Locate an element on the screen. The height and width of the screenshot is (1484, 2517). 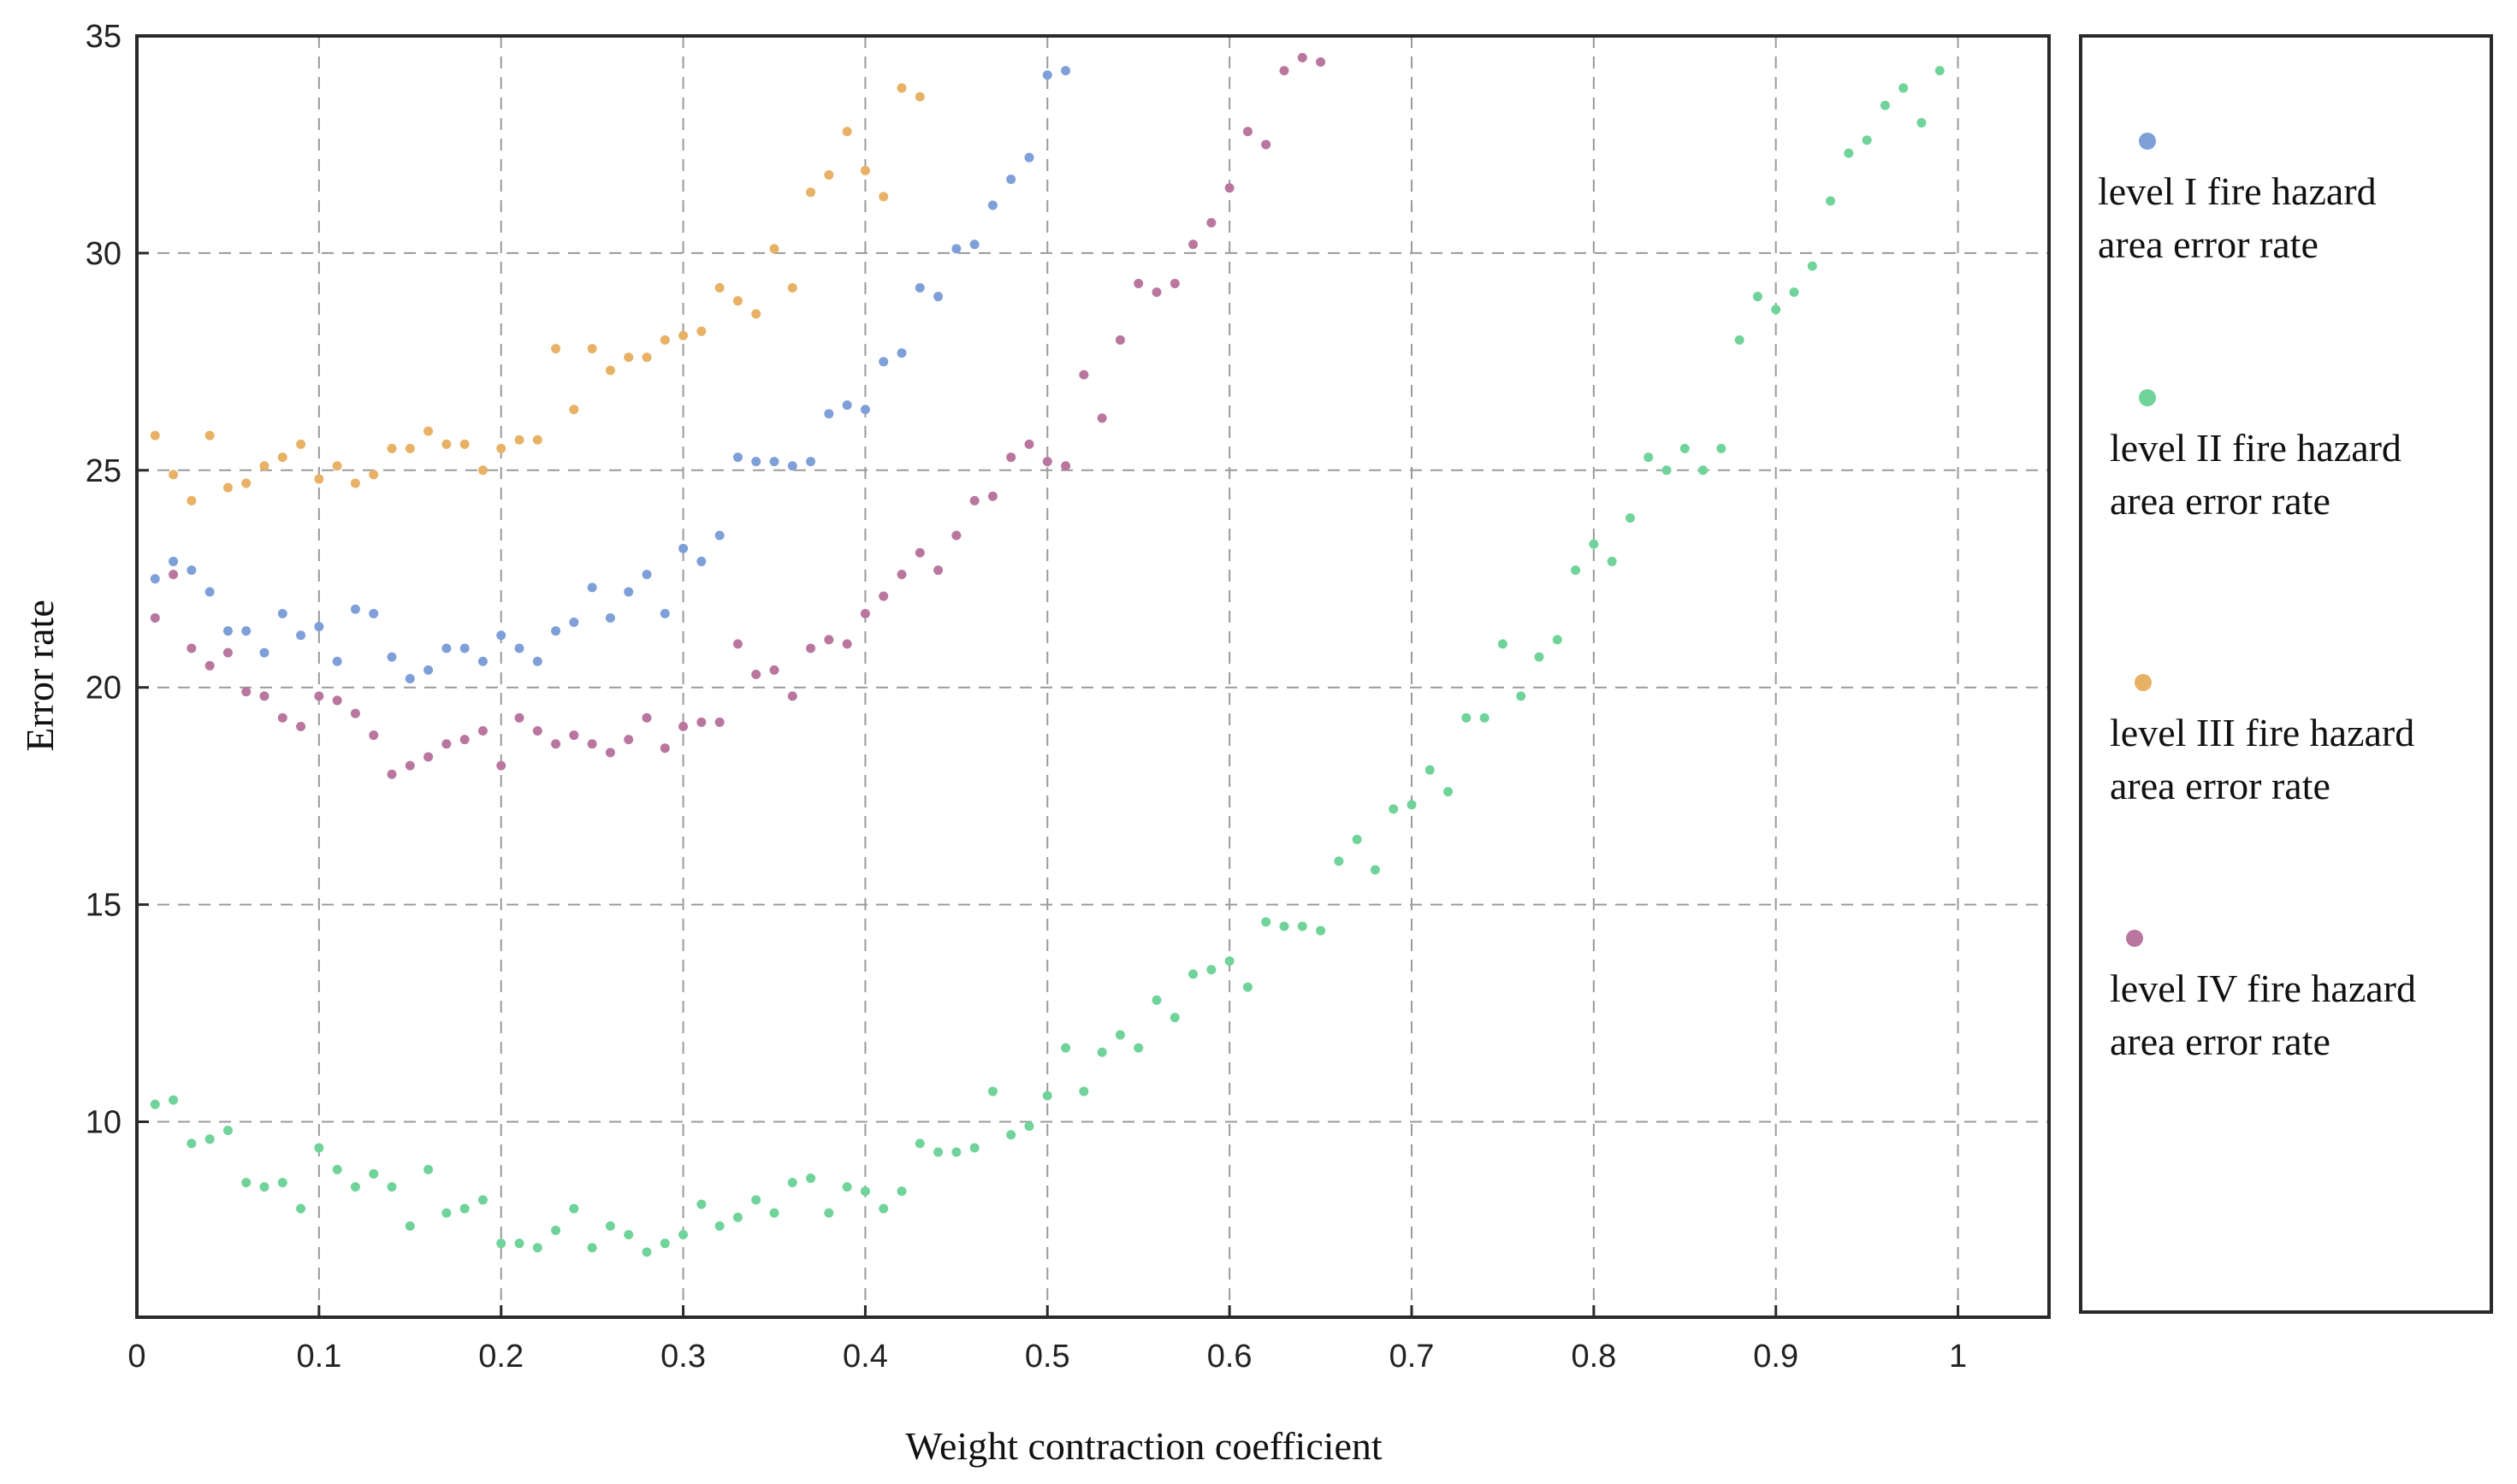
x-tick-label: 0.2 is located at coordinates (501, 1357).